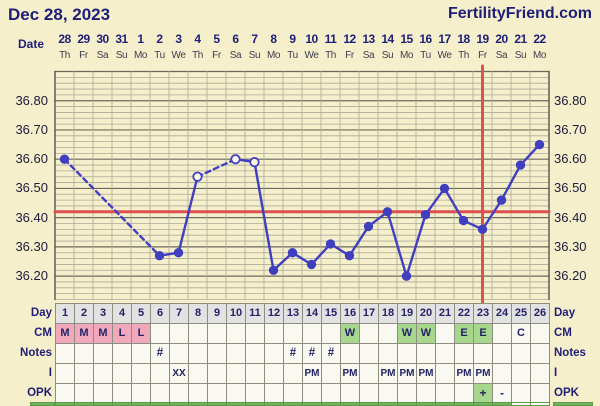  What do you see at coordinates (426, 313) in the screenshot?
I see `day-cell-day-20: 20` at bounding box center [426, 313].